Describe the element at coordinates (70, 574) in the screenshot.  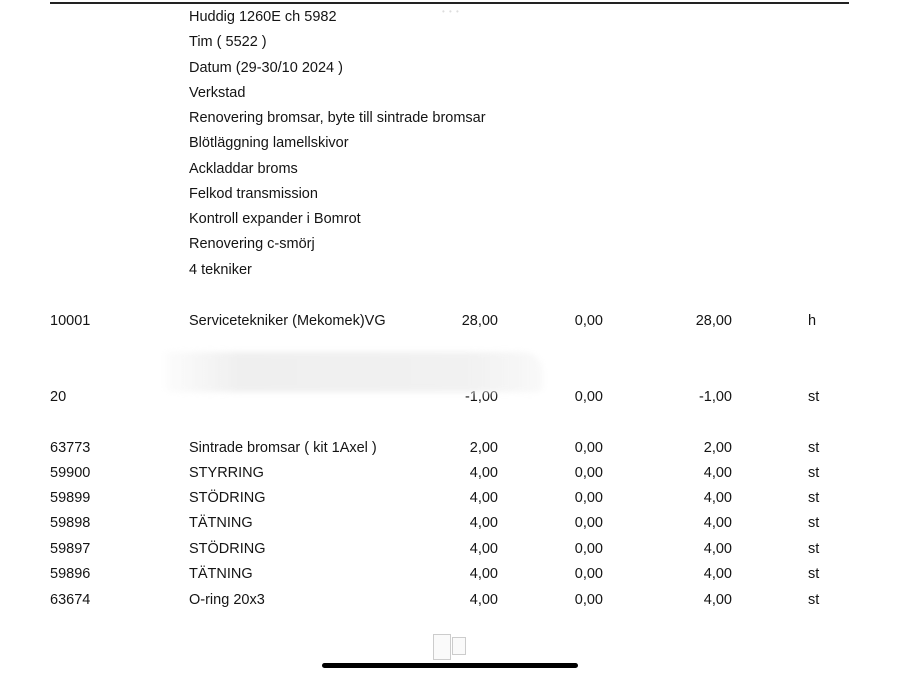
I see `item-code: 59896` at that location.